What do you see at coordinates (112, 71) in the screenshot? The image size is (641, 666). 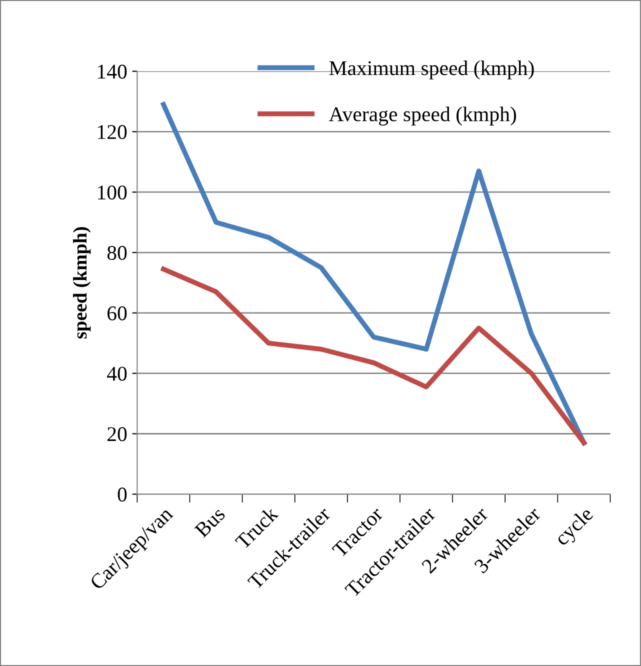 I see `y-tick-label: 140` at bounding box center [112, 71].